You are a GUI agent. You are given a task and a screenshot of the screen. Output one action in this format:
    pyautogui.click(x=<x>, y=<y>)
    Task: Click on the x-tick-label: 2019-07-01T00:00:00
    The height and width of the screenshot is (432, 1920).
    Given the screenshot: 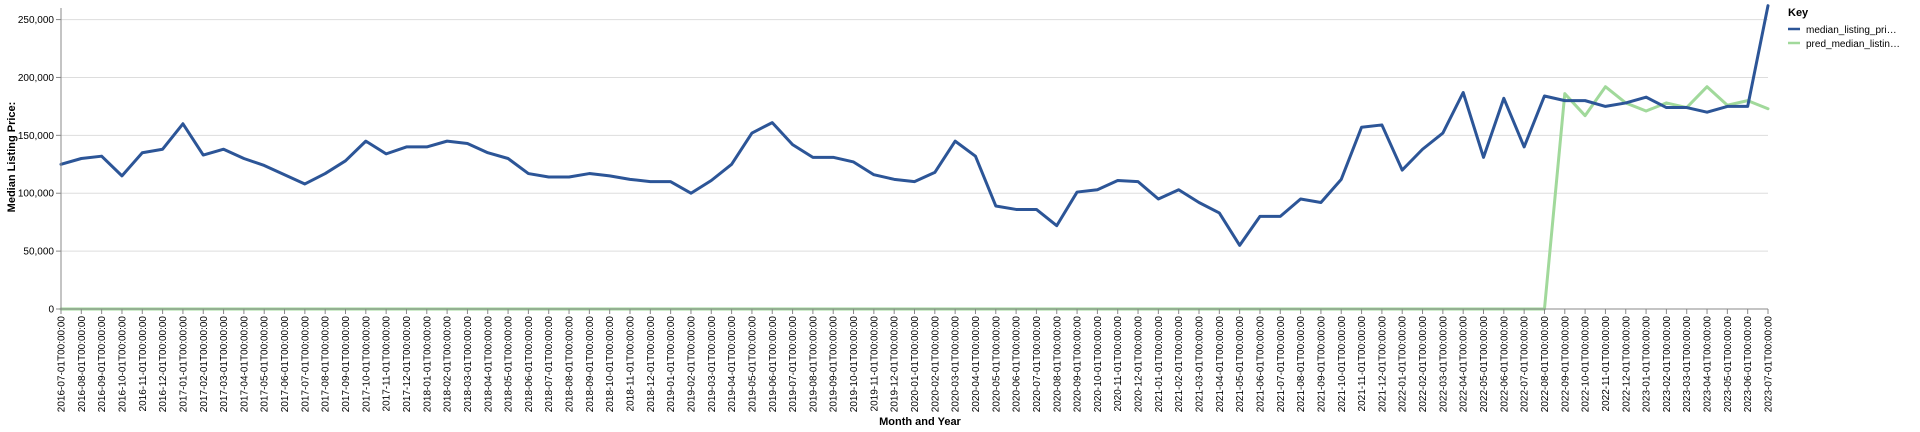 What is the action you would take?
    pyautogui.click(x=793, y=364)
    